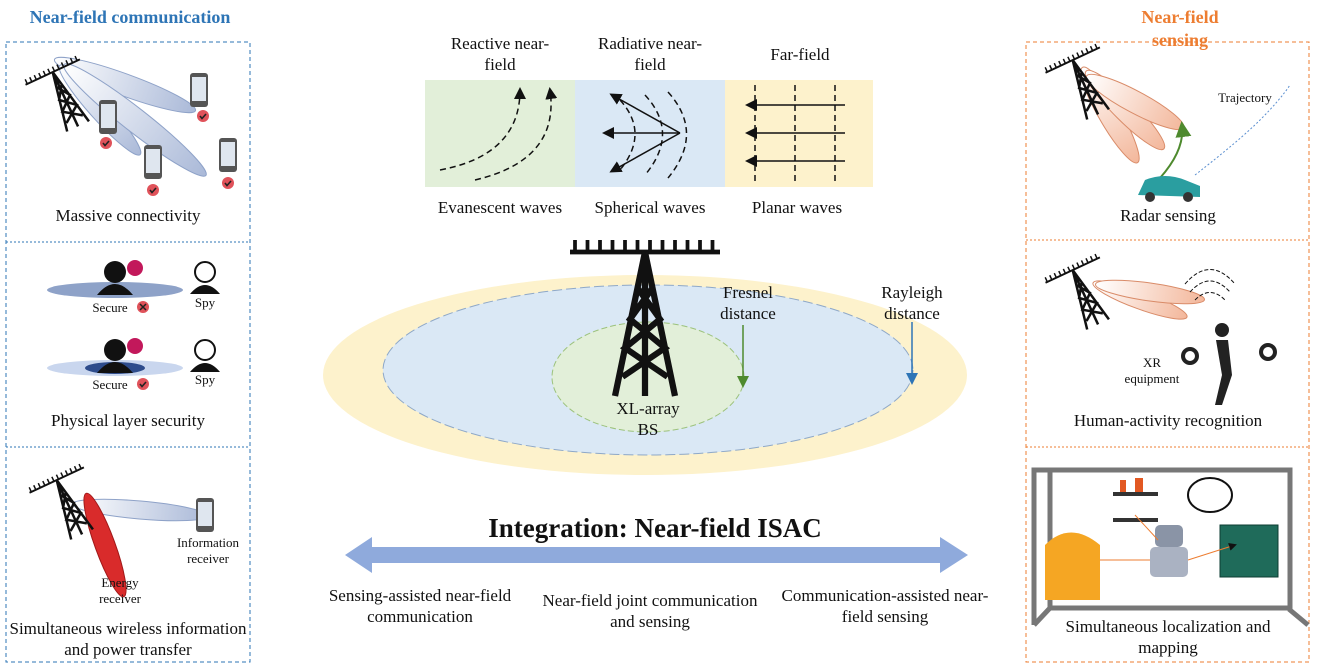  What do you see at coordinates (120, 591) in the screenshot?
I see `label: Energy receiver` at bounding box center [120, 591].